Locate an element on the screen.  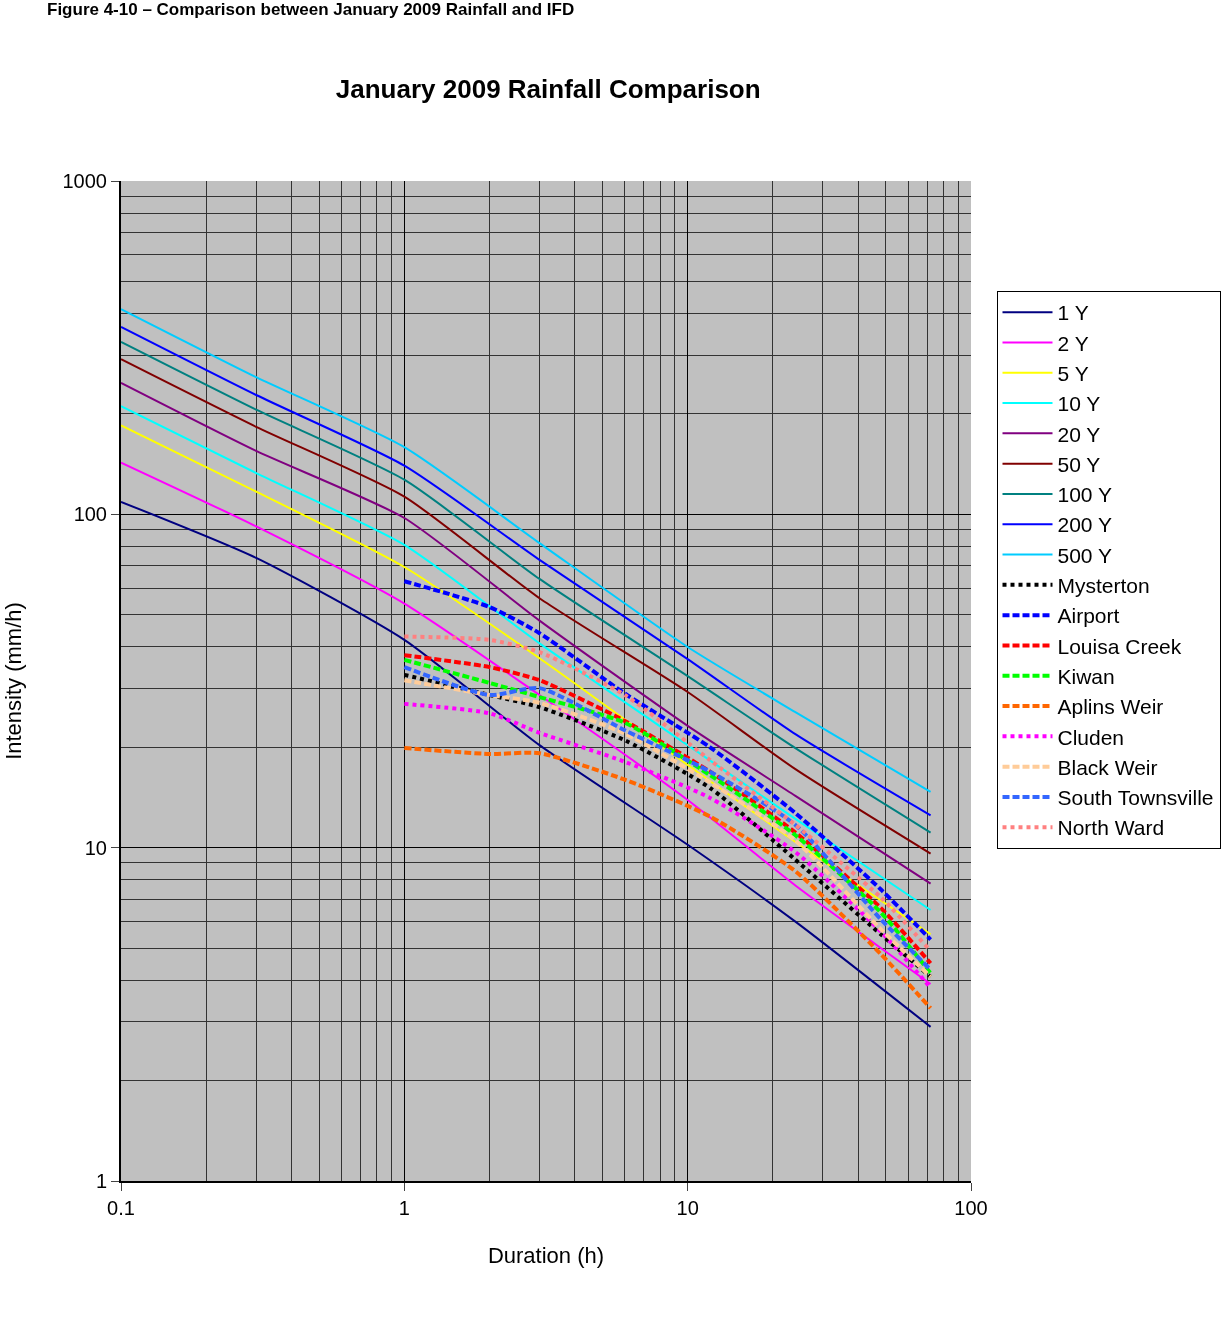
legend-label: Black Weir is located at coordinates (1107, 767).